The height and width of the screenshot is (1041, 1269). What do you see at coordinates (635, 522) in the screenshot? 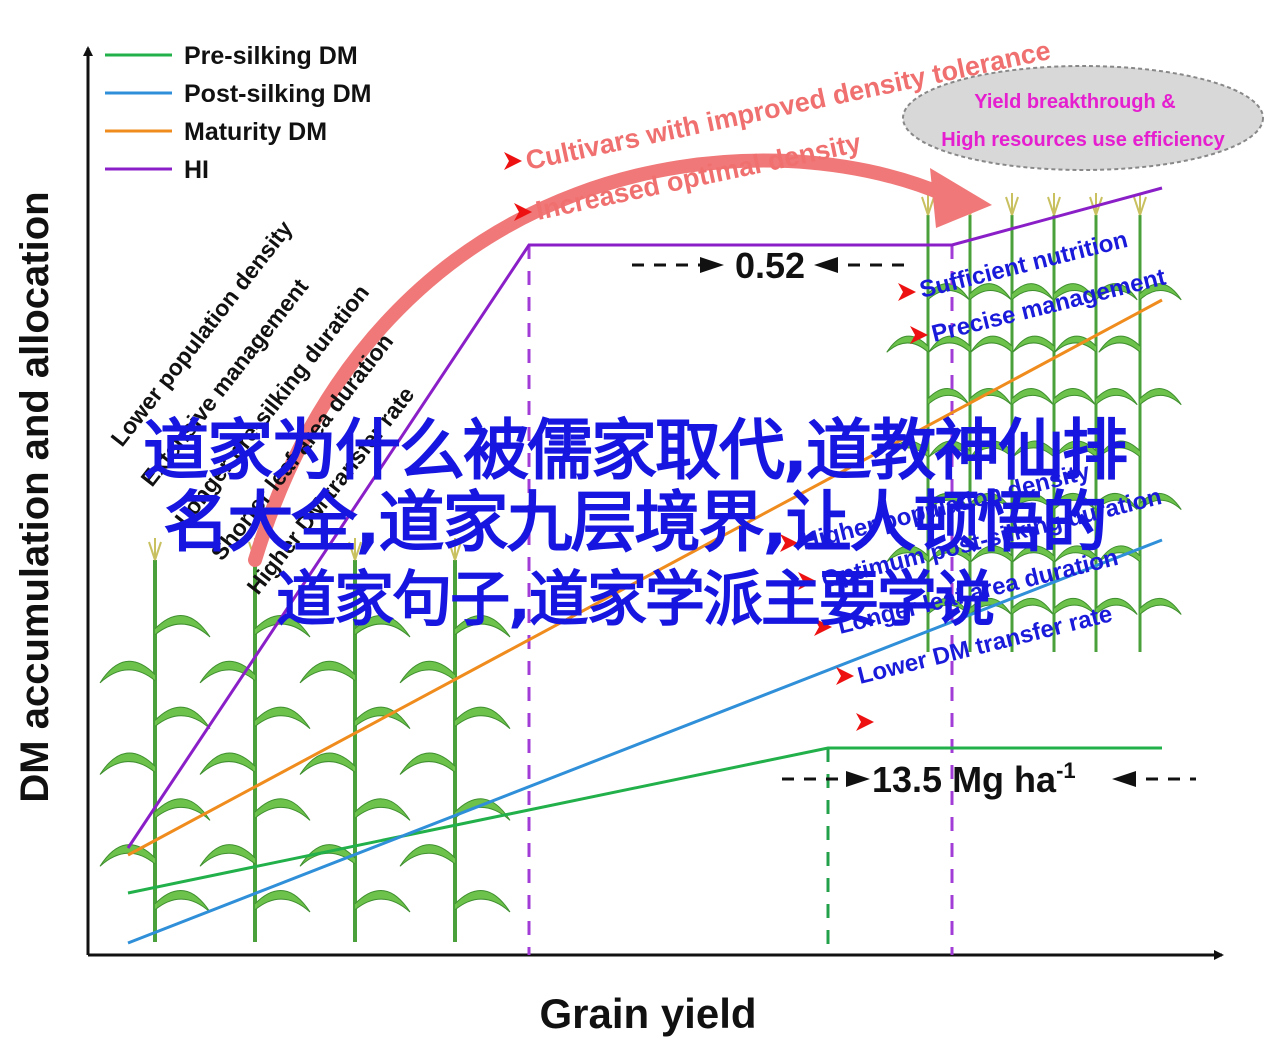
I see `overlay-title-line-2: 名大全,道家九层境界,让人顿悟的` at bounding box center [635, 522].